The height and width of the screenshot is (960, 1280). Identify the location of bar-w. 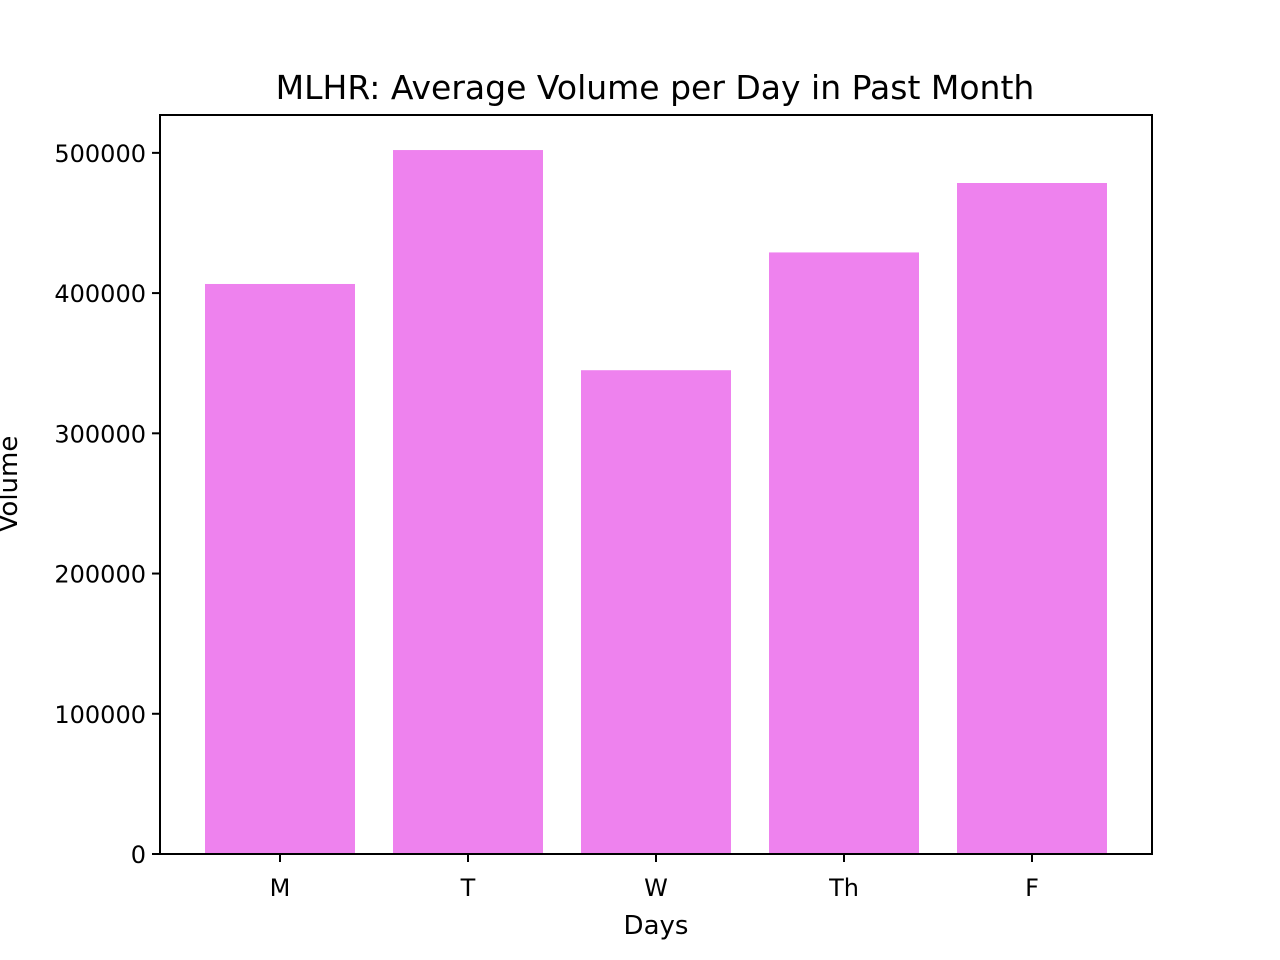
(656, 612).